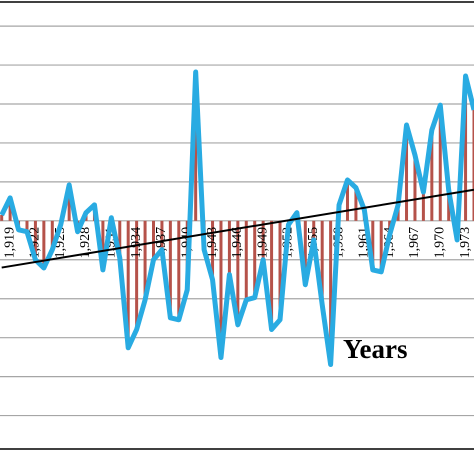 The image size is (474, 474). Describe the element at coordinates (375, 349) in the screenshot. I see `x-axis-label: Years` at that location.